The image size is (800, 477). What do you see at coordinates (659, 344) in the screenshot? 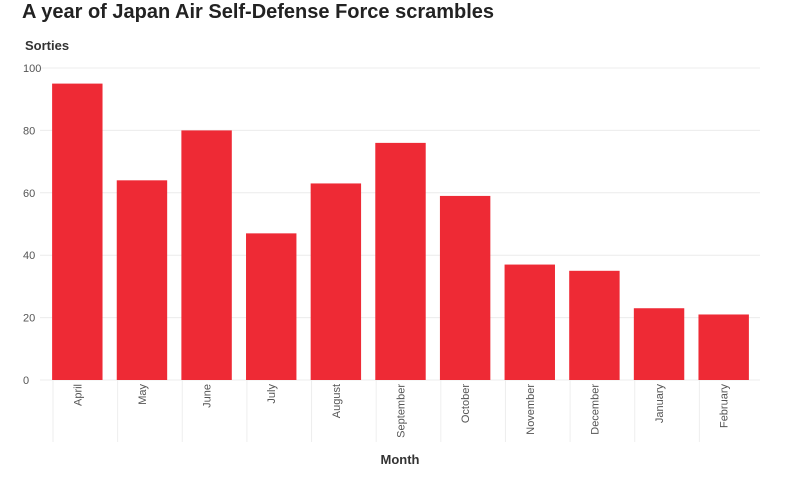
I see `bar-january` at bounding box center [659, 344].